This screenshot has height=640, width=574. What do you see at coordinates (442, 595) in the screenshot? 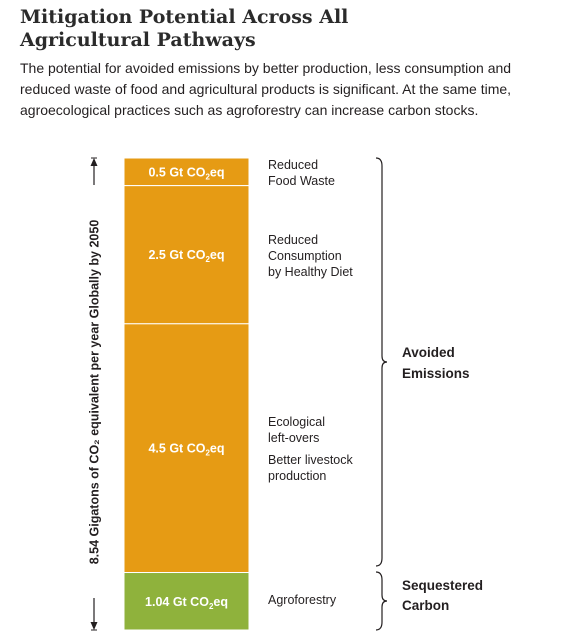
I see `sequestered-carbon-label: Sequestered Carbon` at bounding box center [442, 595].